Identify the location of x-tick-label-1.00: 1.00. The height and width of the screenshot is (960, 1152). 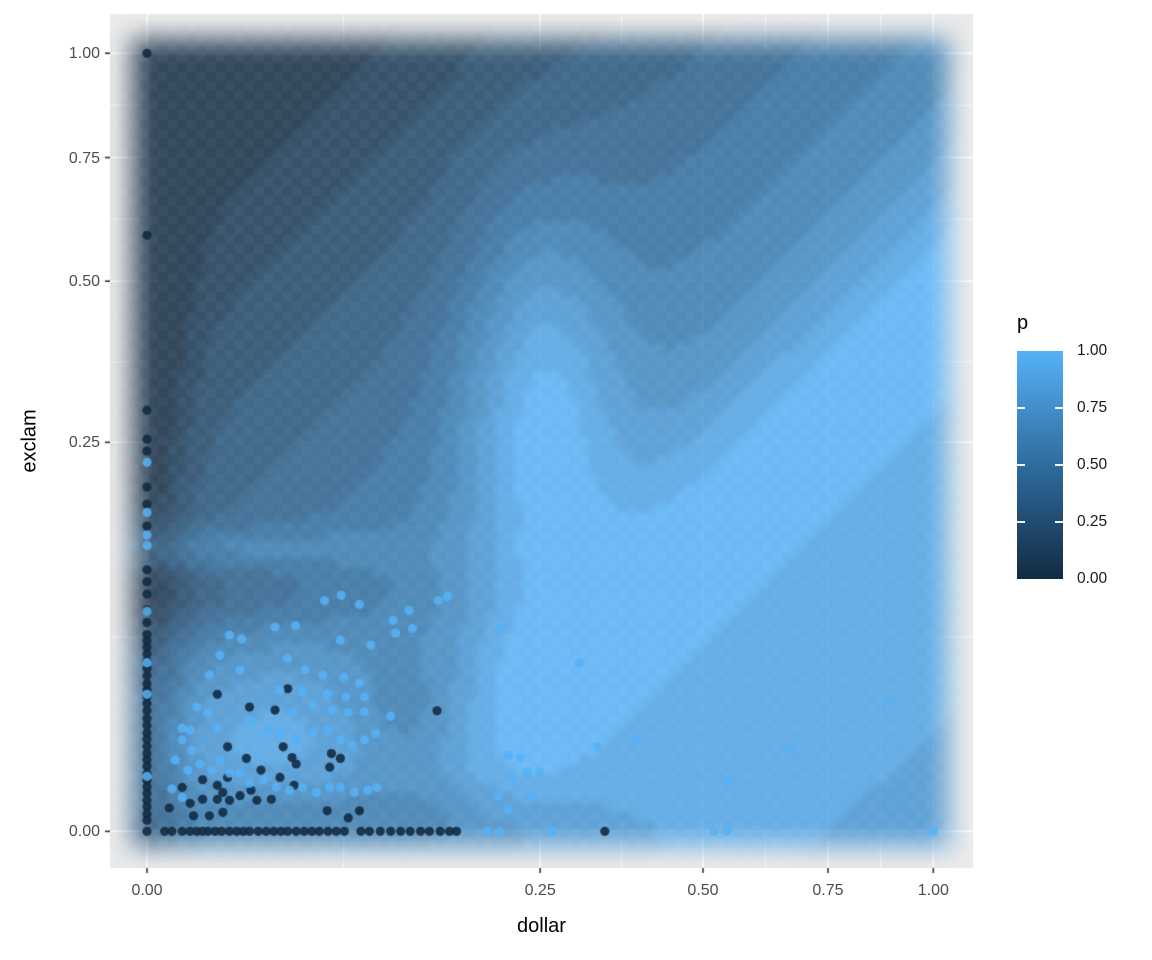
(933, 890).